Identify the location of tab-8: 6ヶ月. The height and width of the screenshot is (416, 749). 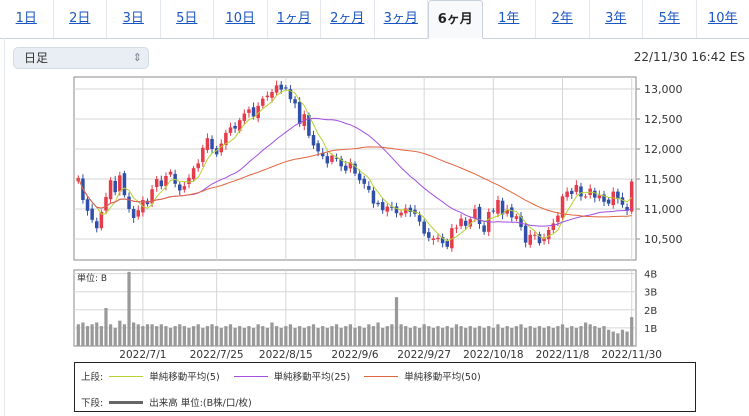
(455, 19).